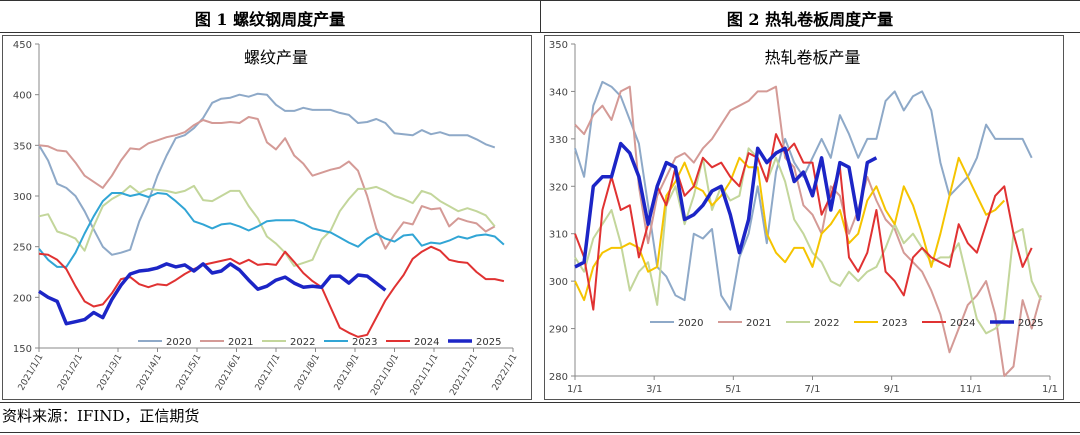 Image resolution: width=1080 pixels, height=435 pixels. Describe the element at coordinates (812, 389) in the screenshot. I see `x-tick-label: 7/1` at that location.